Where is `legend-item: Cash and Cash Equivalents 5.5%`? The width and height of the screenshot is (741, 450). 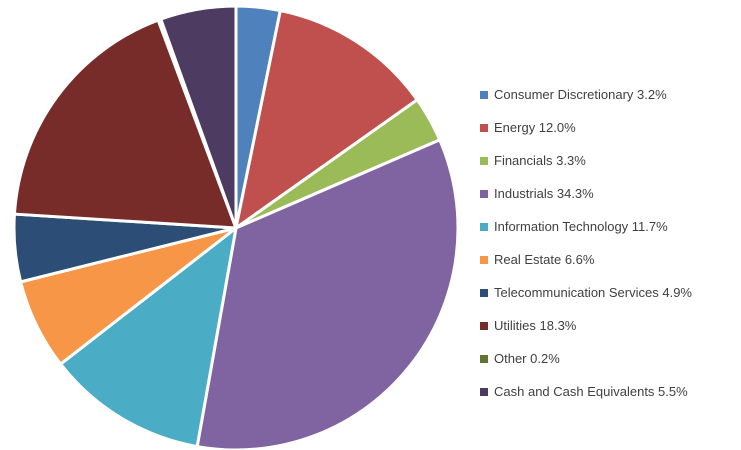
legend-item: Cash and Cash Equivalents 5.5% is located at coordinates (607, 391).